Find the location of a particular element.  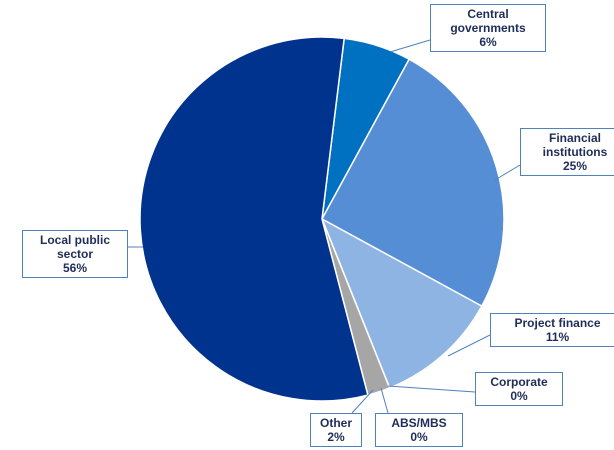

slice-name: Local public sector is located at coordinates (74, 247).